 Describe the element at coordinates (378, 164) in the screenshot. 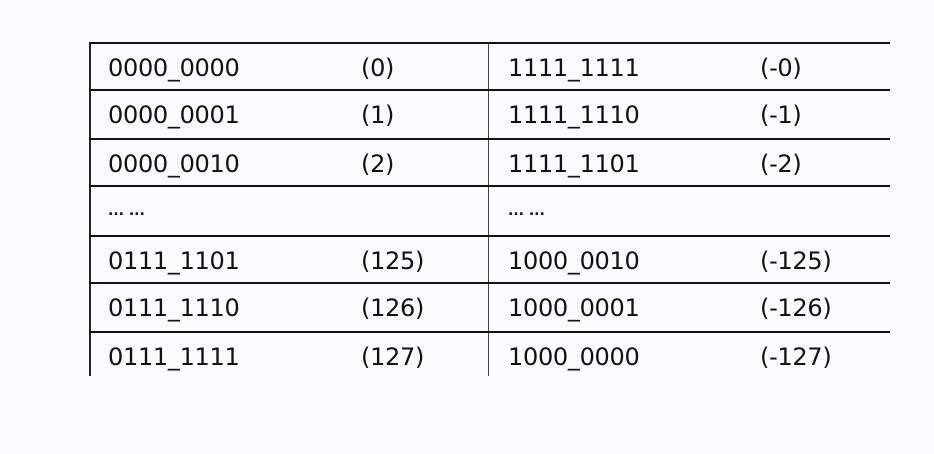

I see `cell-pos-val: (2)` at that location.